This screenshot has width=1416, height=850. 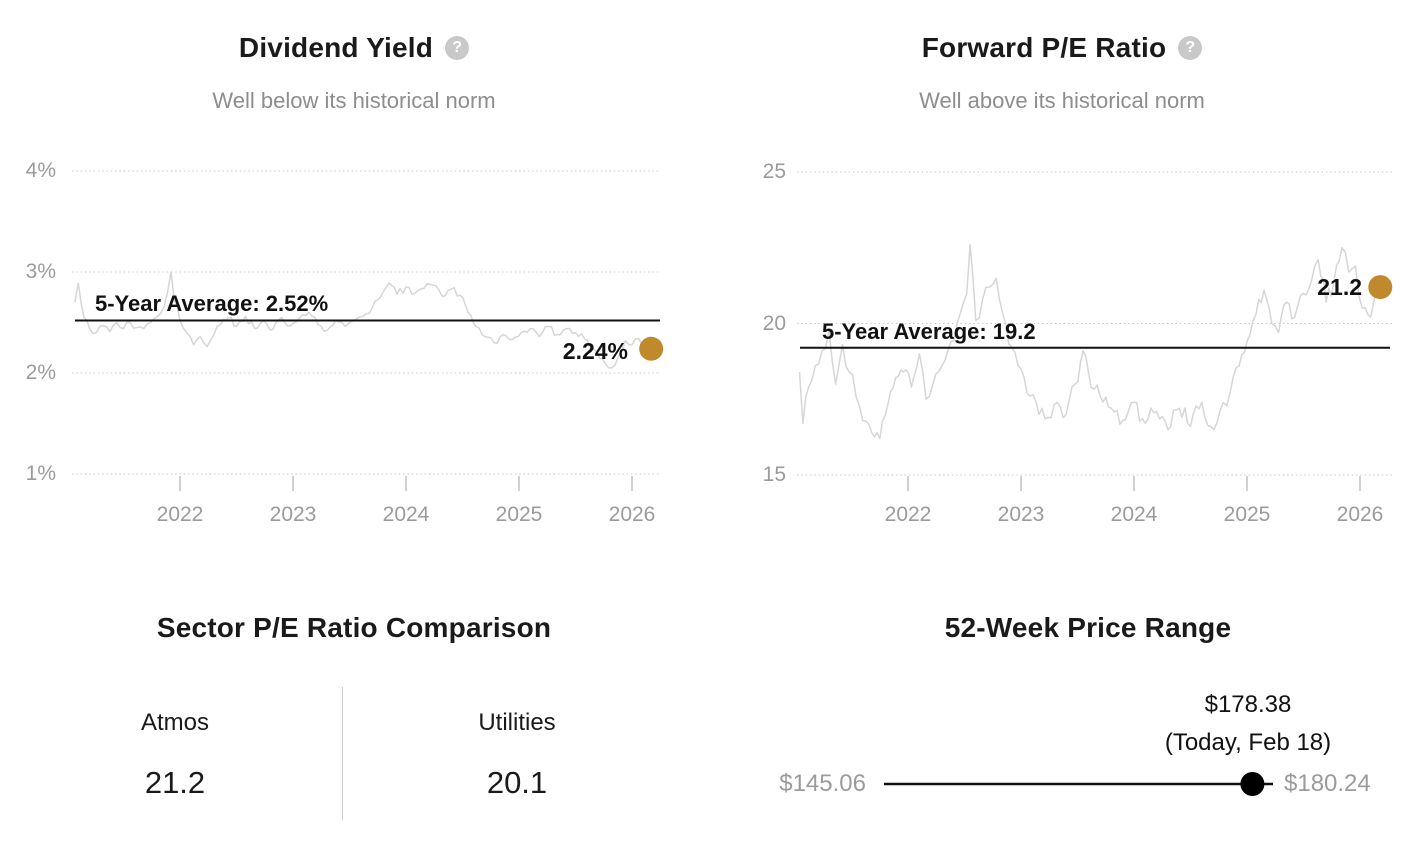 I want to click on forward-pe-title: Forward P/E Ratio, so click(x=1044, y=47).